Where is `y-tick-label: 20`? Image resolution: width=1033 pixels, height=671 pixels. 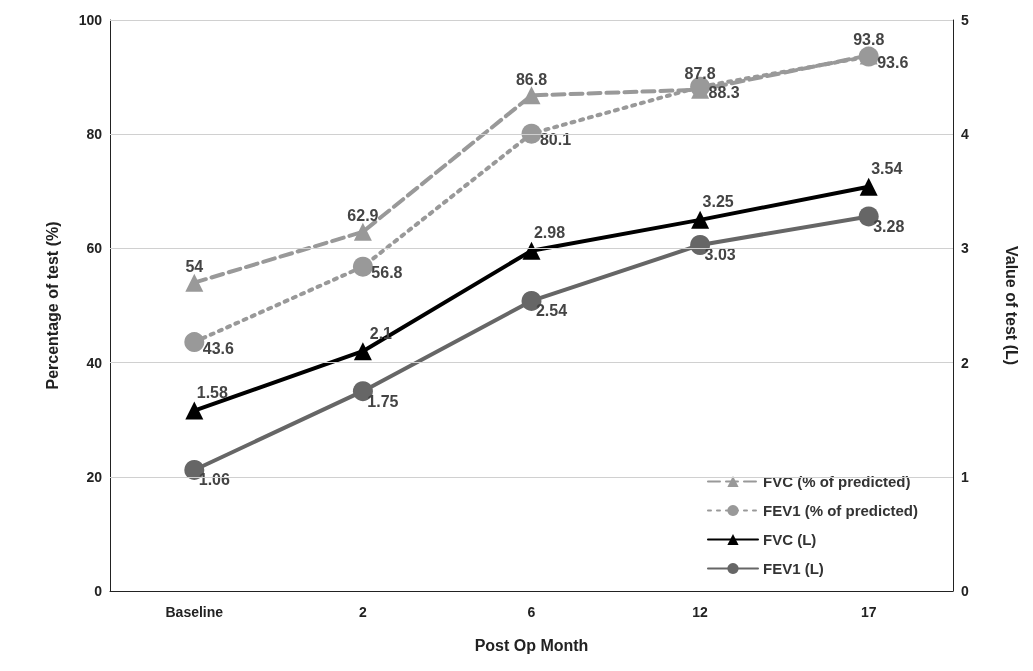 y-tick-label: 20 is located at coordinates (94, 476).